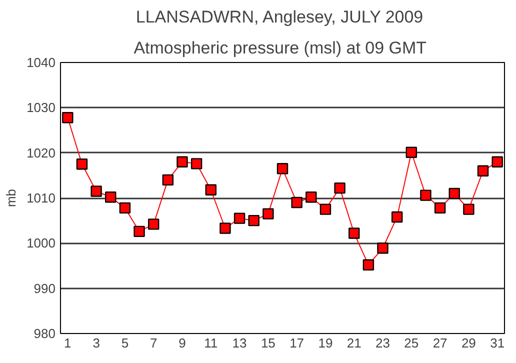 This screenshot has width=516, height=363. I want to click on x-tick-label: 25, so click(411, 343).